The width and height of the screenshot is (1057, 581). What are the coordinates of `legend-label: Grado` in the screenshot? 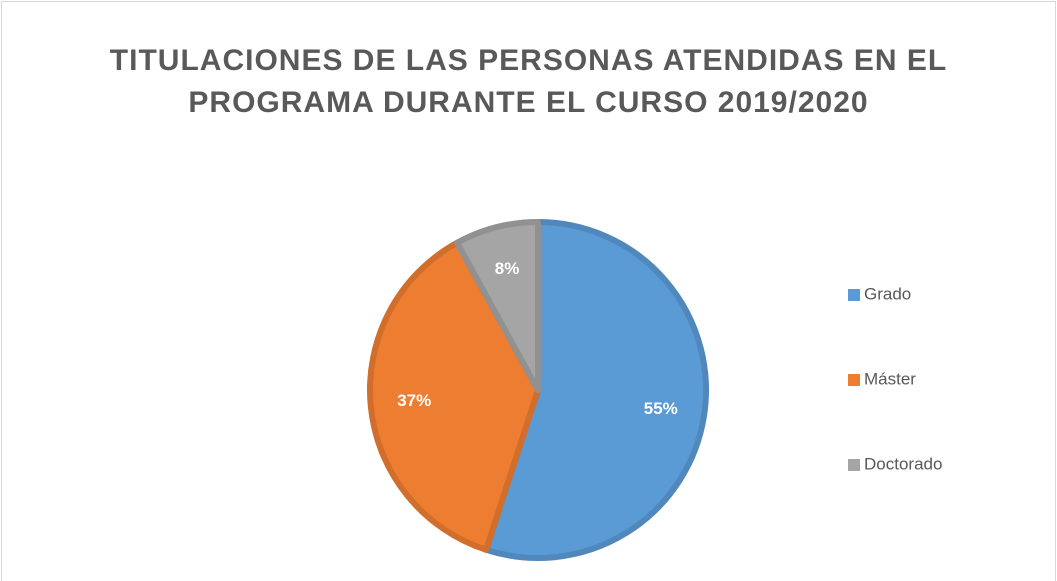 It's located at (887, 293).